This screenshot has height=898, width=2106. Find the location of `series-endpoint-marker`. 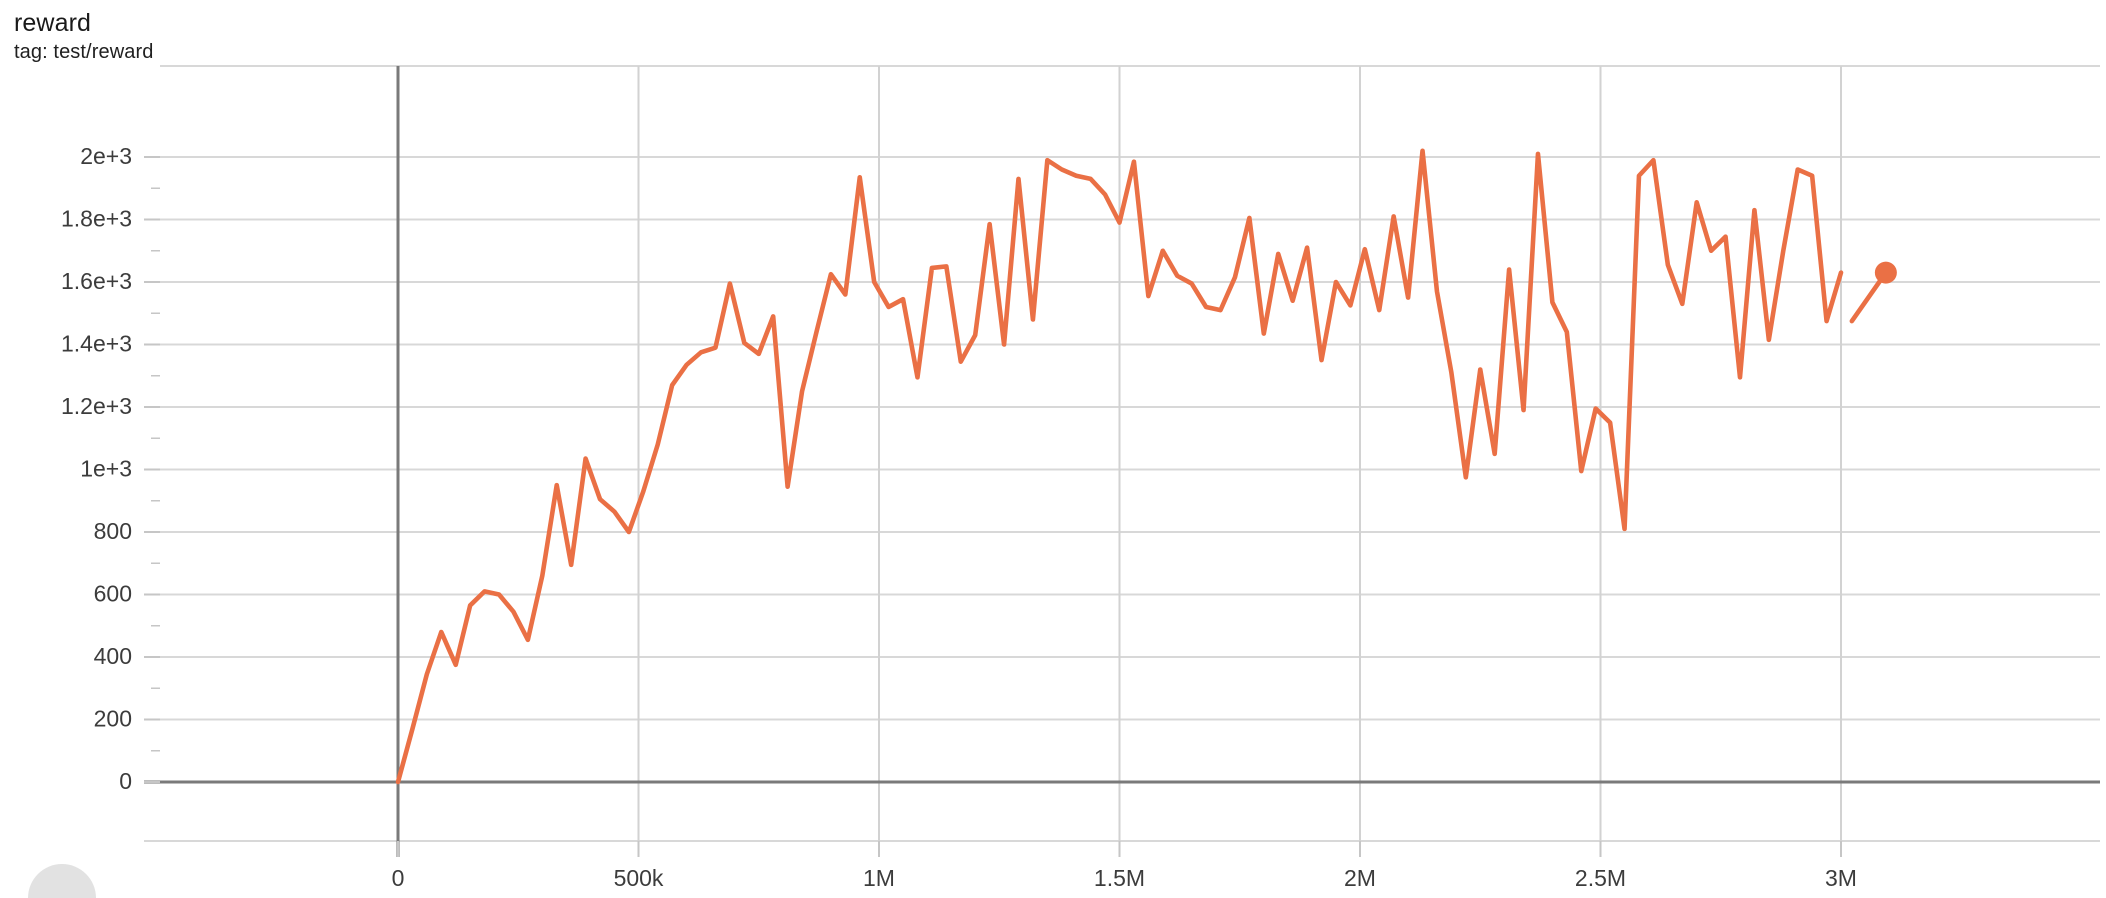

series-endpoint-marker is located at coordinates (1885, 272).